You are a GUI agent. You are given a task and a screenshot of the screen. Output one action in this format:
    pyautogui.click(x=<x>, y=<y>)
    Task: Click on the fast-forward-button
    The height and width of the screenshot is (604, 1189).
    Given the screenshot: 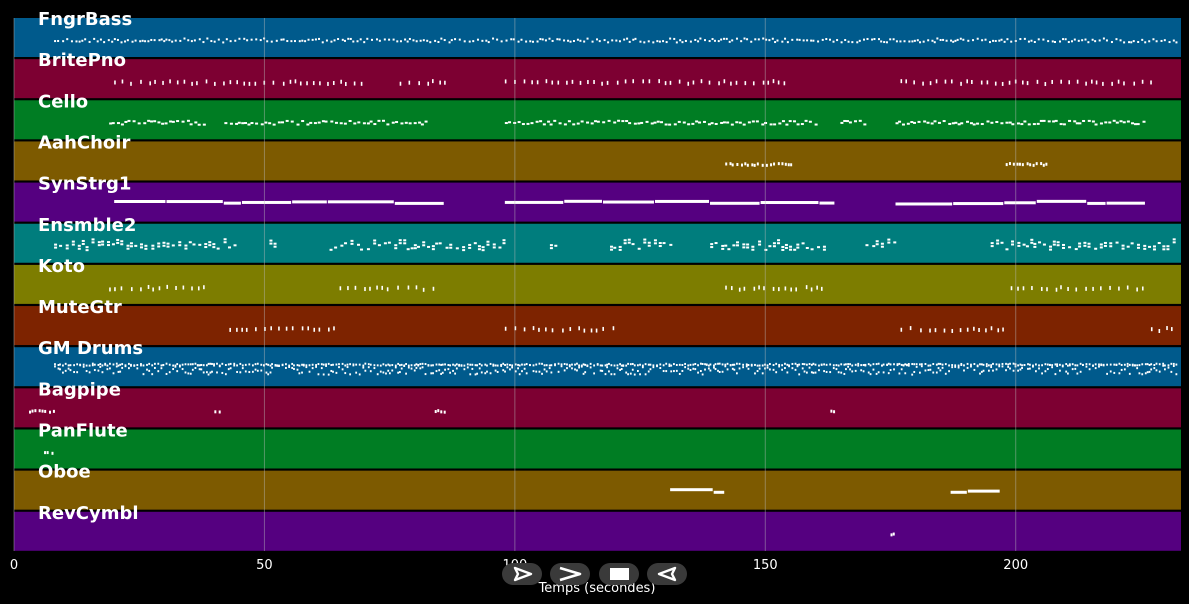 What is the action you would take?
    pyautogui.click(x=570, y=574)
    